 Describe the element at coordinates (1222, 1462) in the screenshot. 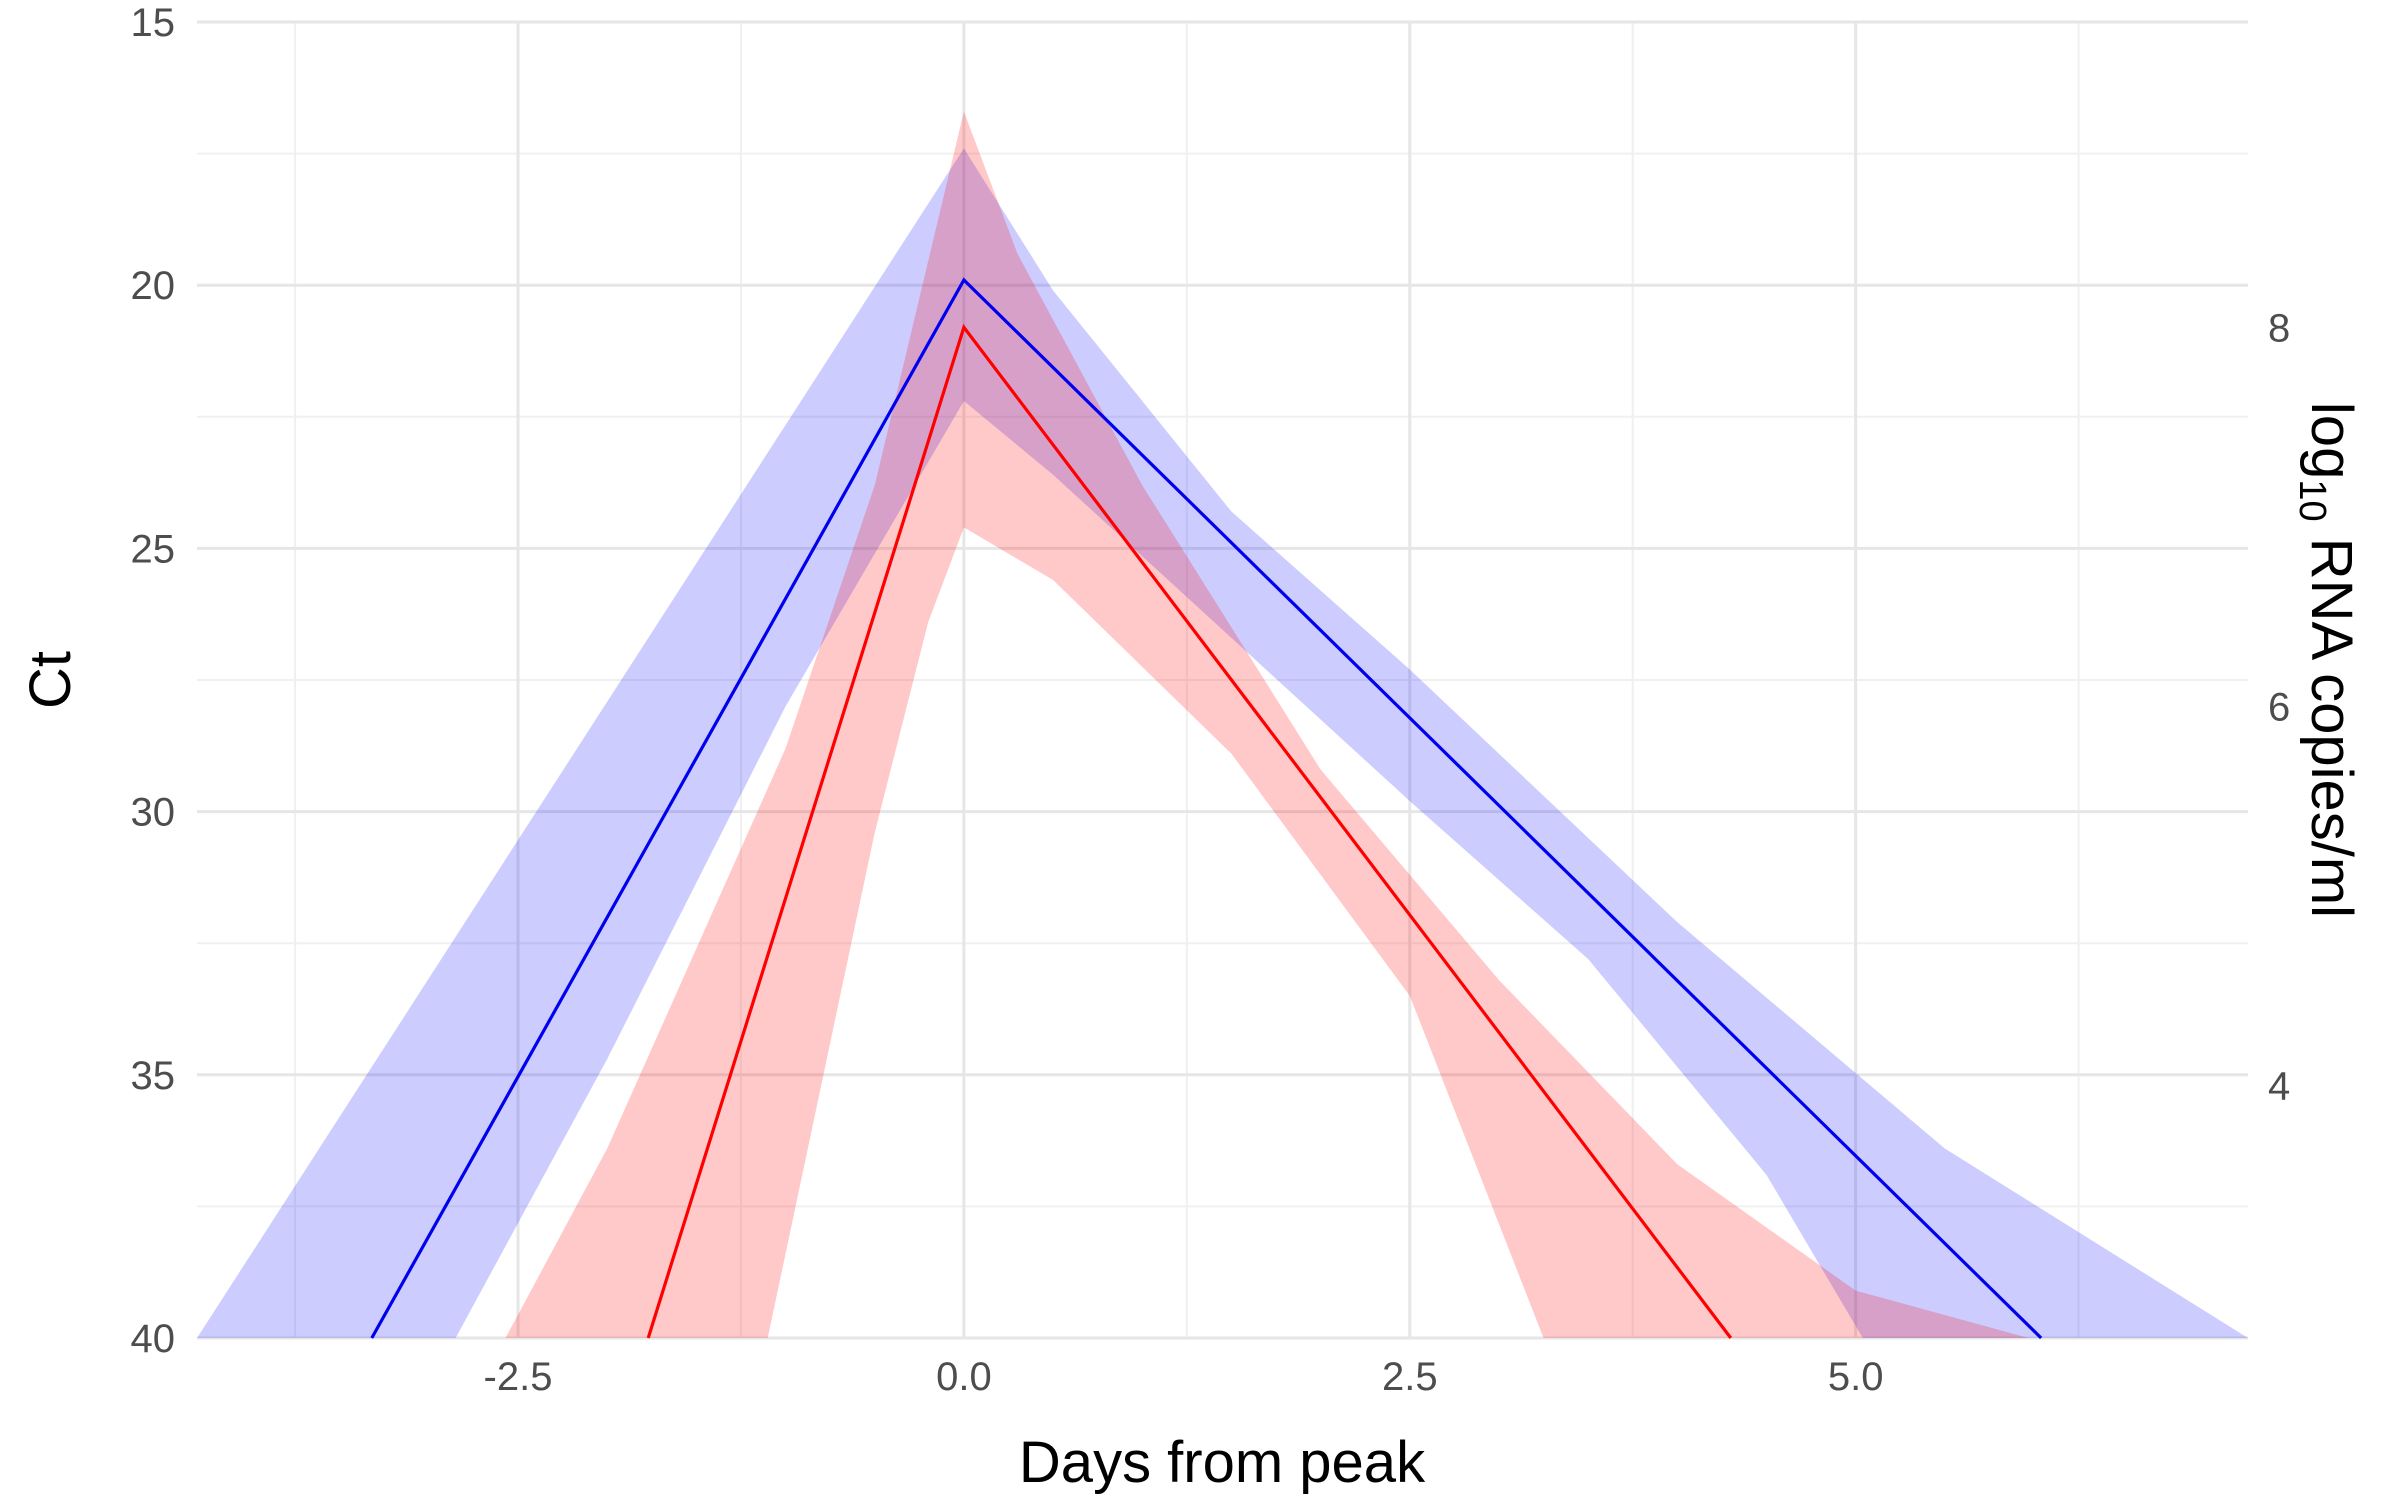

I see `x-axis-title: Days from peak` at that location.